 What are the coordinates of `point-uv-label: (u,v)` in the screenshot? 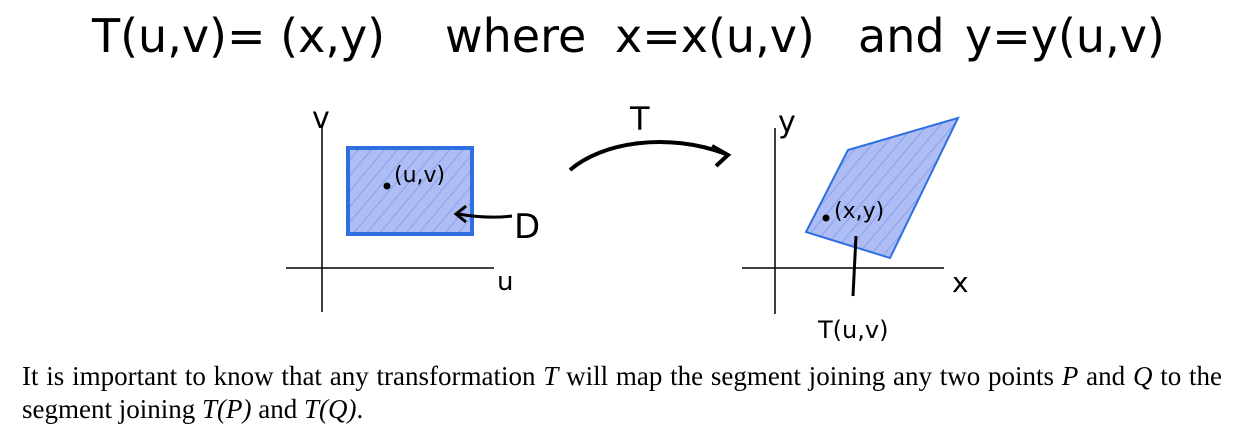 It's located at (419, 175).